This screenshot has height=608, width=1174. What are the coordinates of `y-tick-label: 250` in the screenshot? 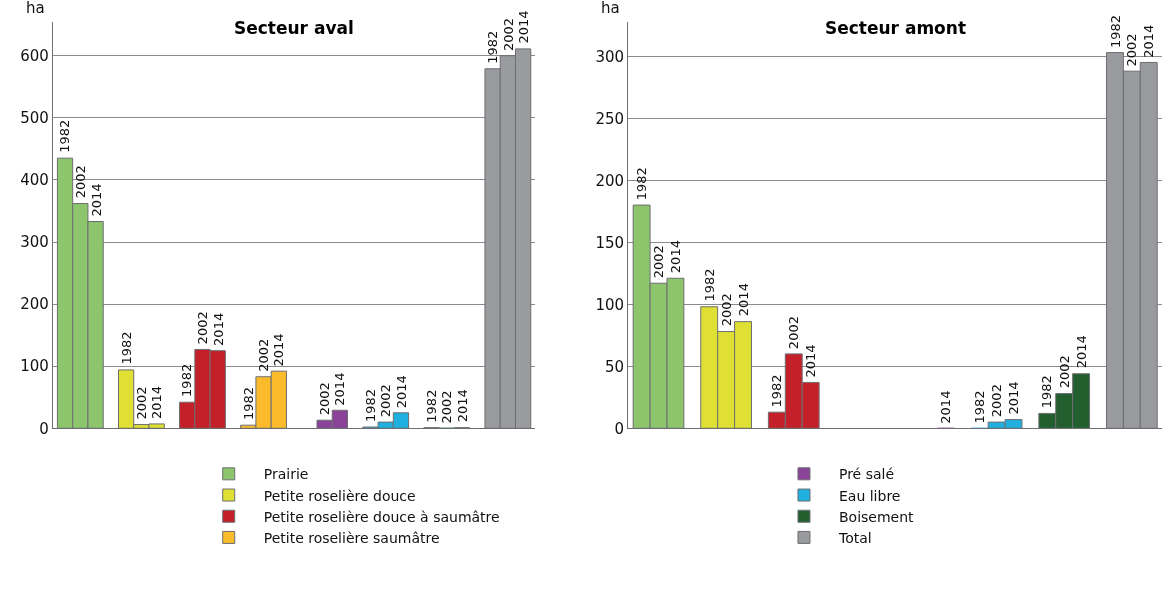 It's located at (610, 118).